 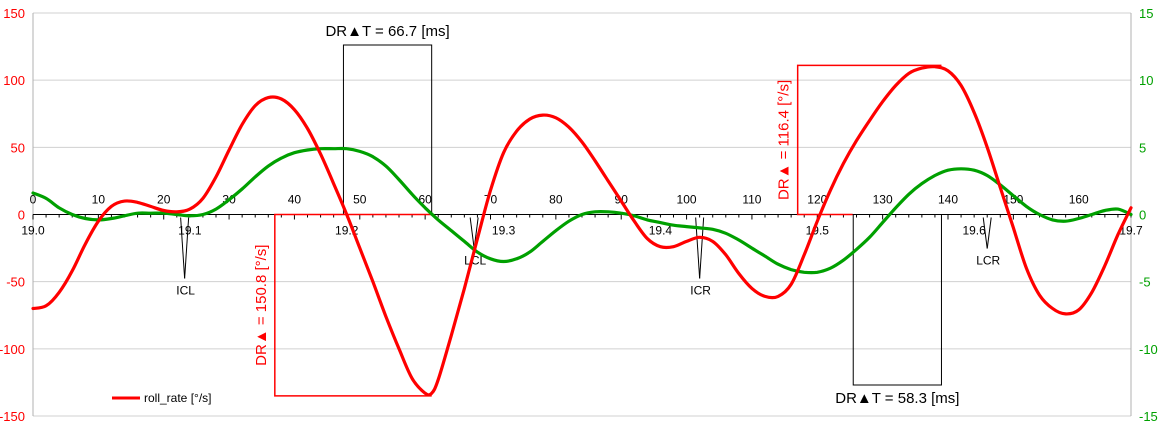 I want to click on delta-amplitude-label: DR▲ = 116.4 [°/s], so click(x=784, y=140).